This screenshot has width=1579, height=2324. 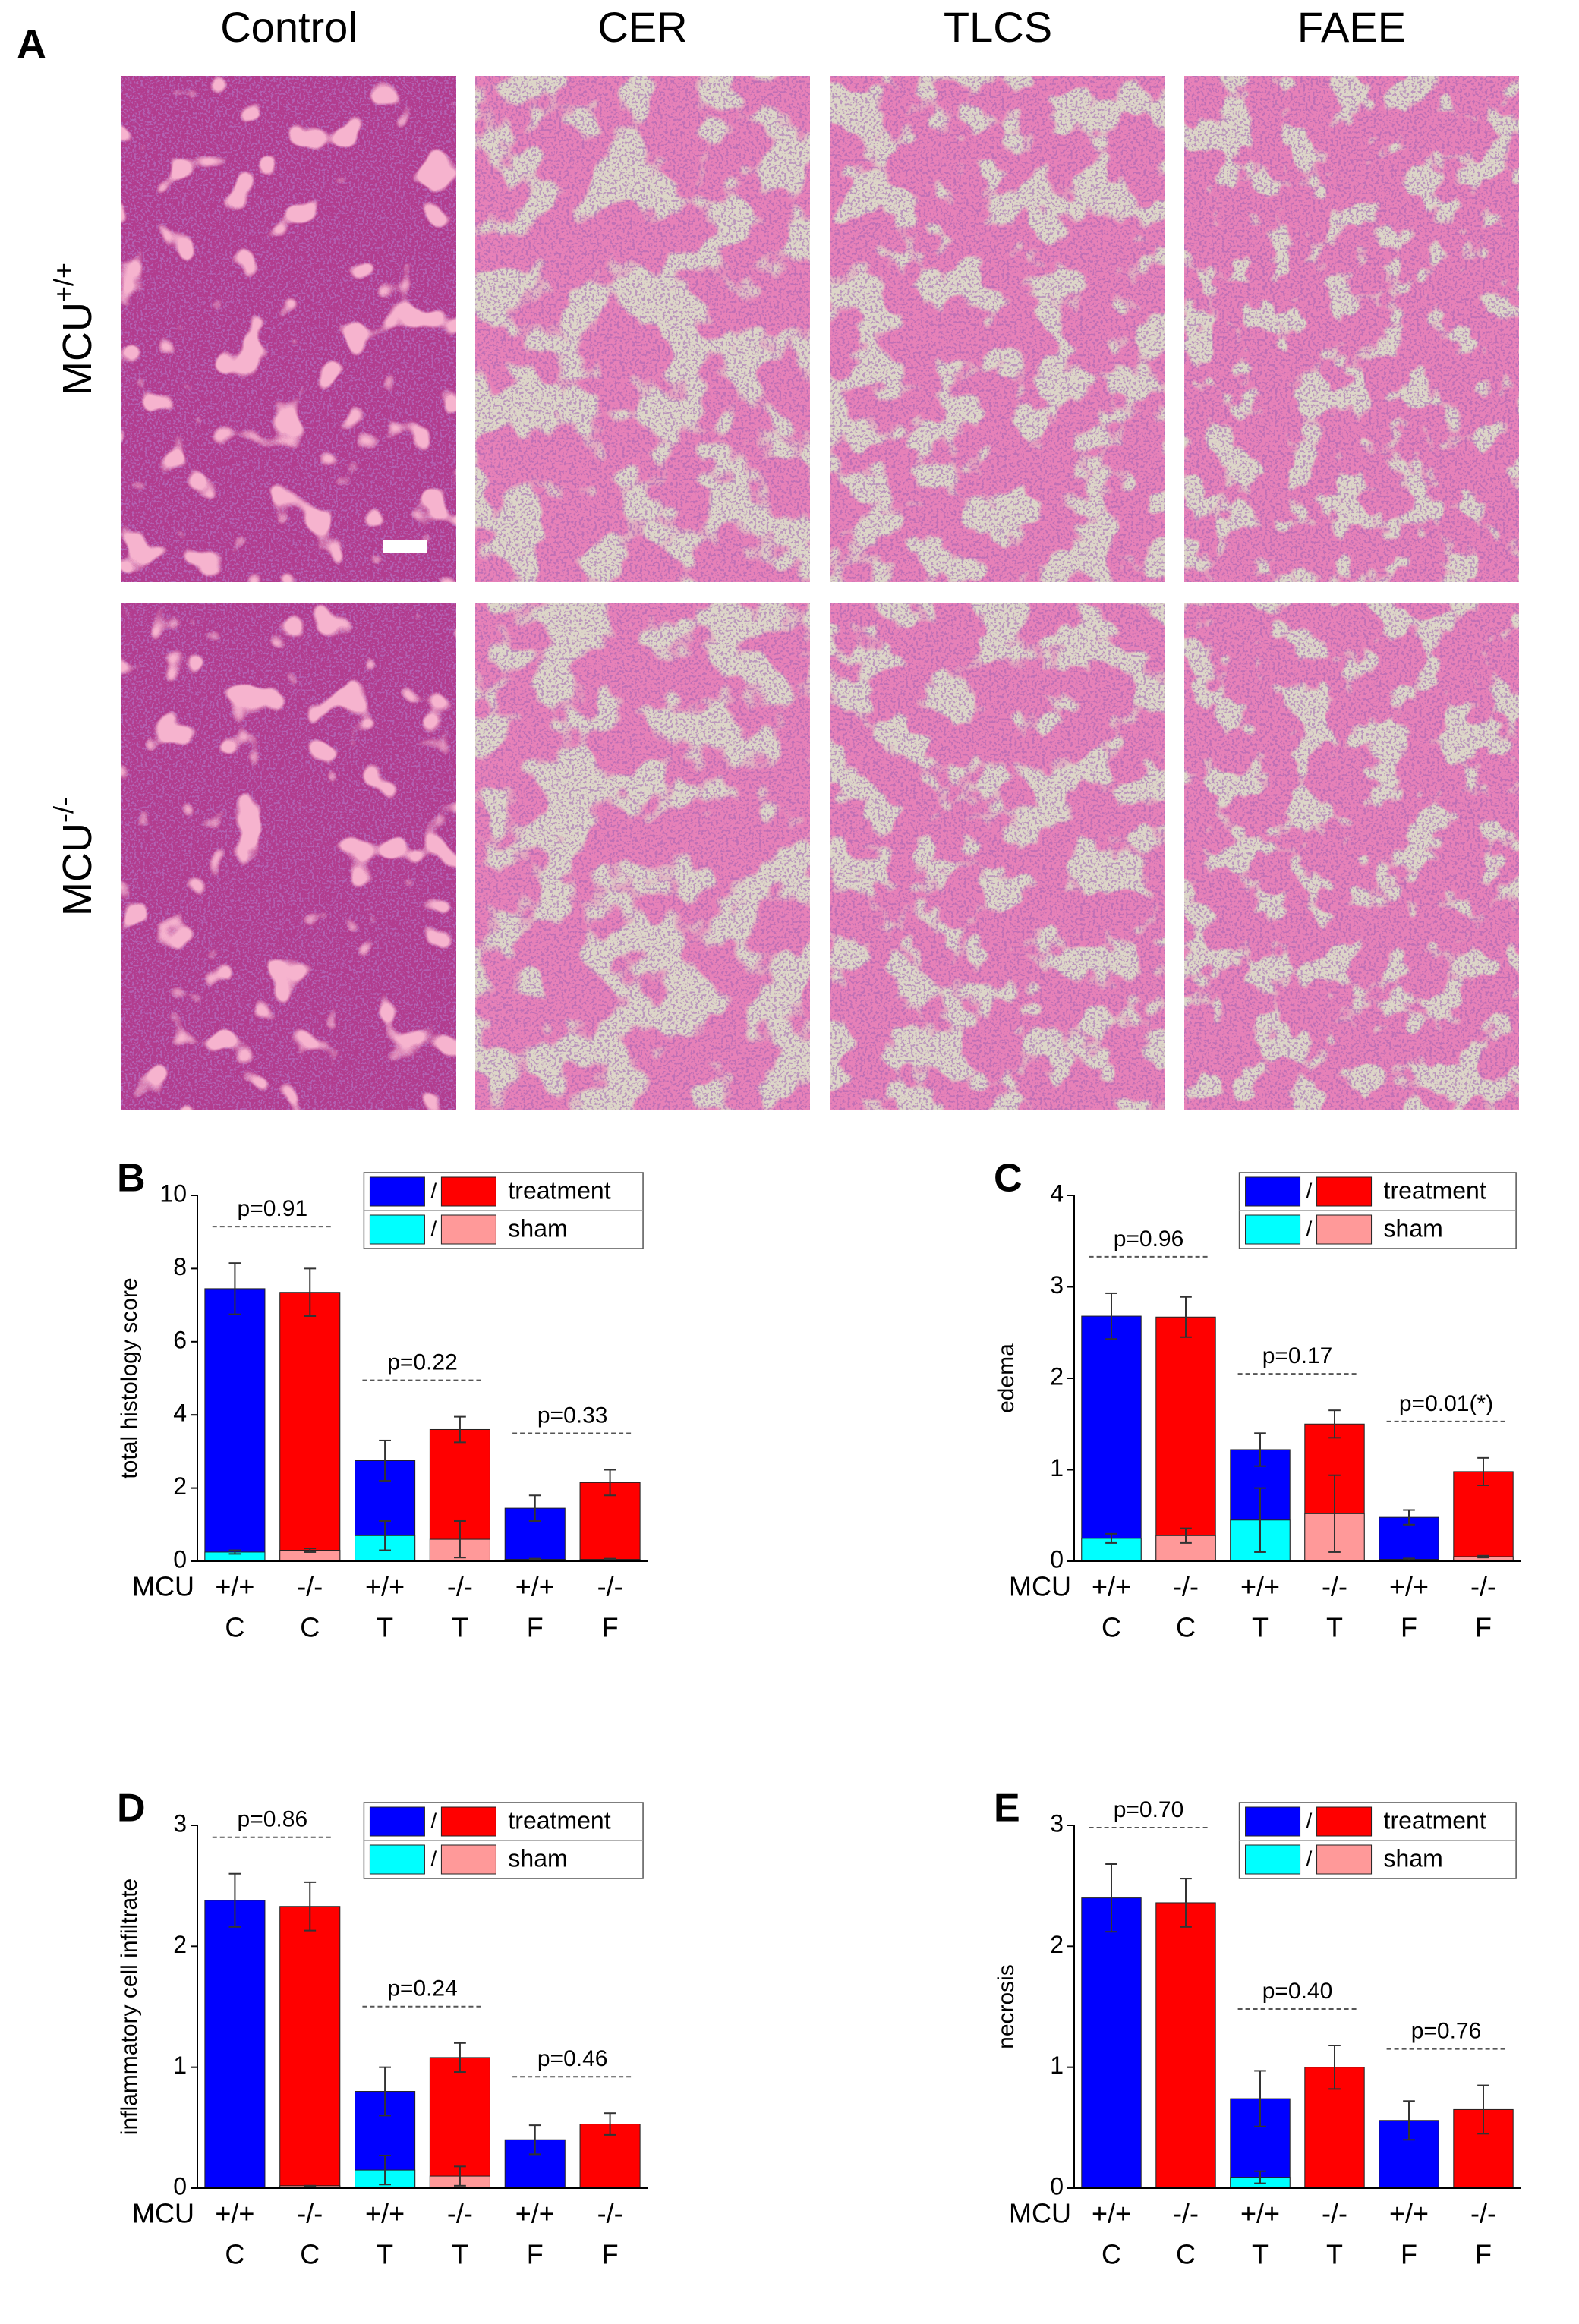 I want to click on p-value: p=0.40, so click(x=1297, y=1992).